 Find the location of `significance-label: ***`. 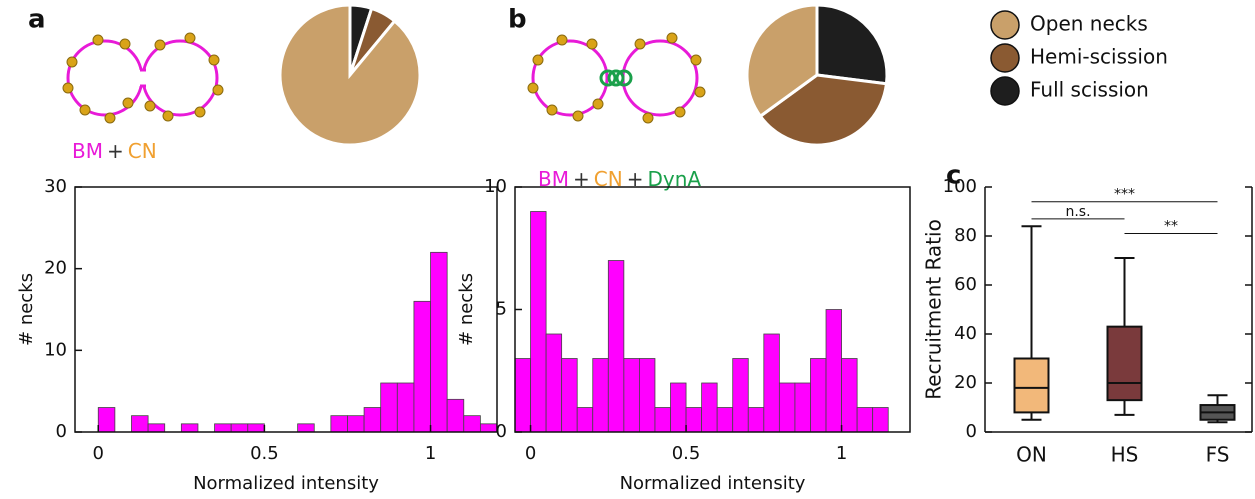

significance-label: *** is located at coordinates (1124, 195).